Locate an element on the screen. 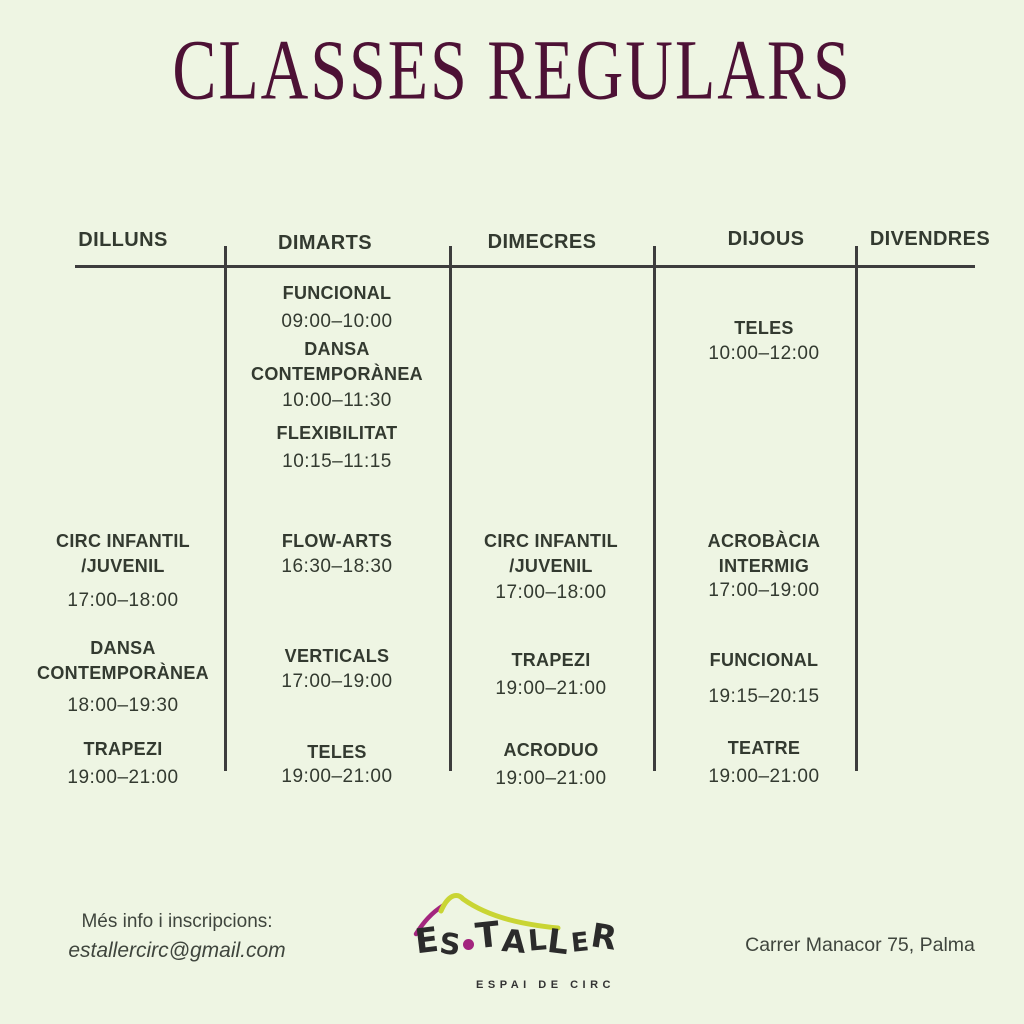 This screenshot has height=1024, width=1024. logo-letter: T is located at coordinates (487, 936).